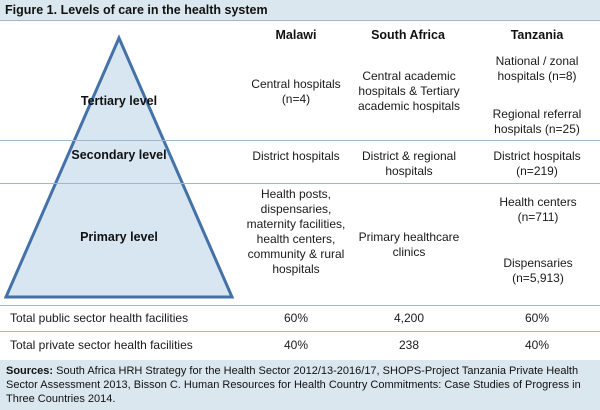 This screenshot has height=410, width=600. Describe the element at coordinates (409, 318) in the screenshot. I see `total-public-south-africa: 4,200` at that location.